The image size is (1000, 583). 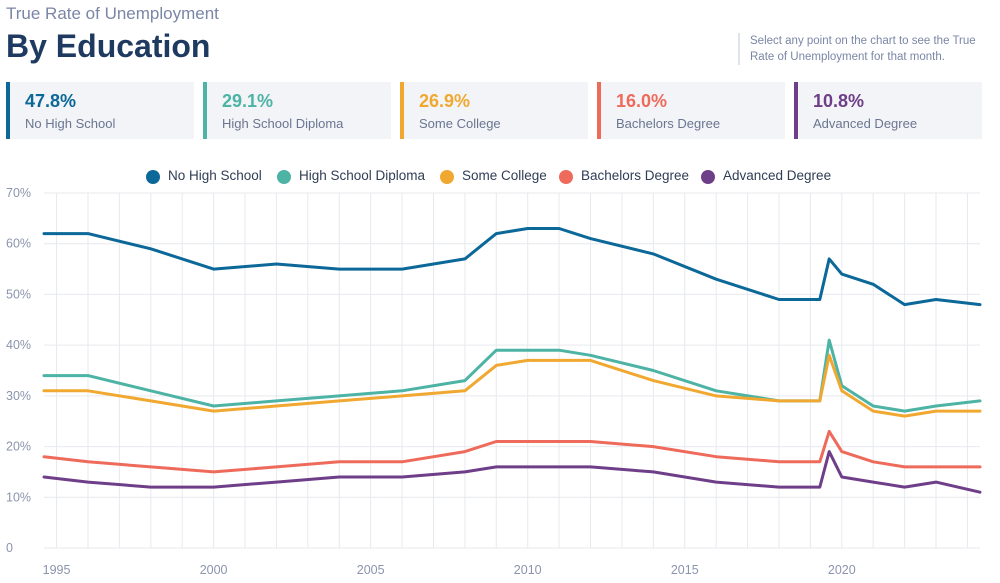 What do you see at coordinates (18, 345) in the screenshot?
I see `y-tick-label: 40%` at bounding box center [18, 345].